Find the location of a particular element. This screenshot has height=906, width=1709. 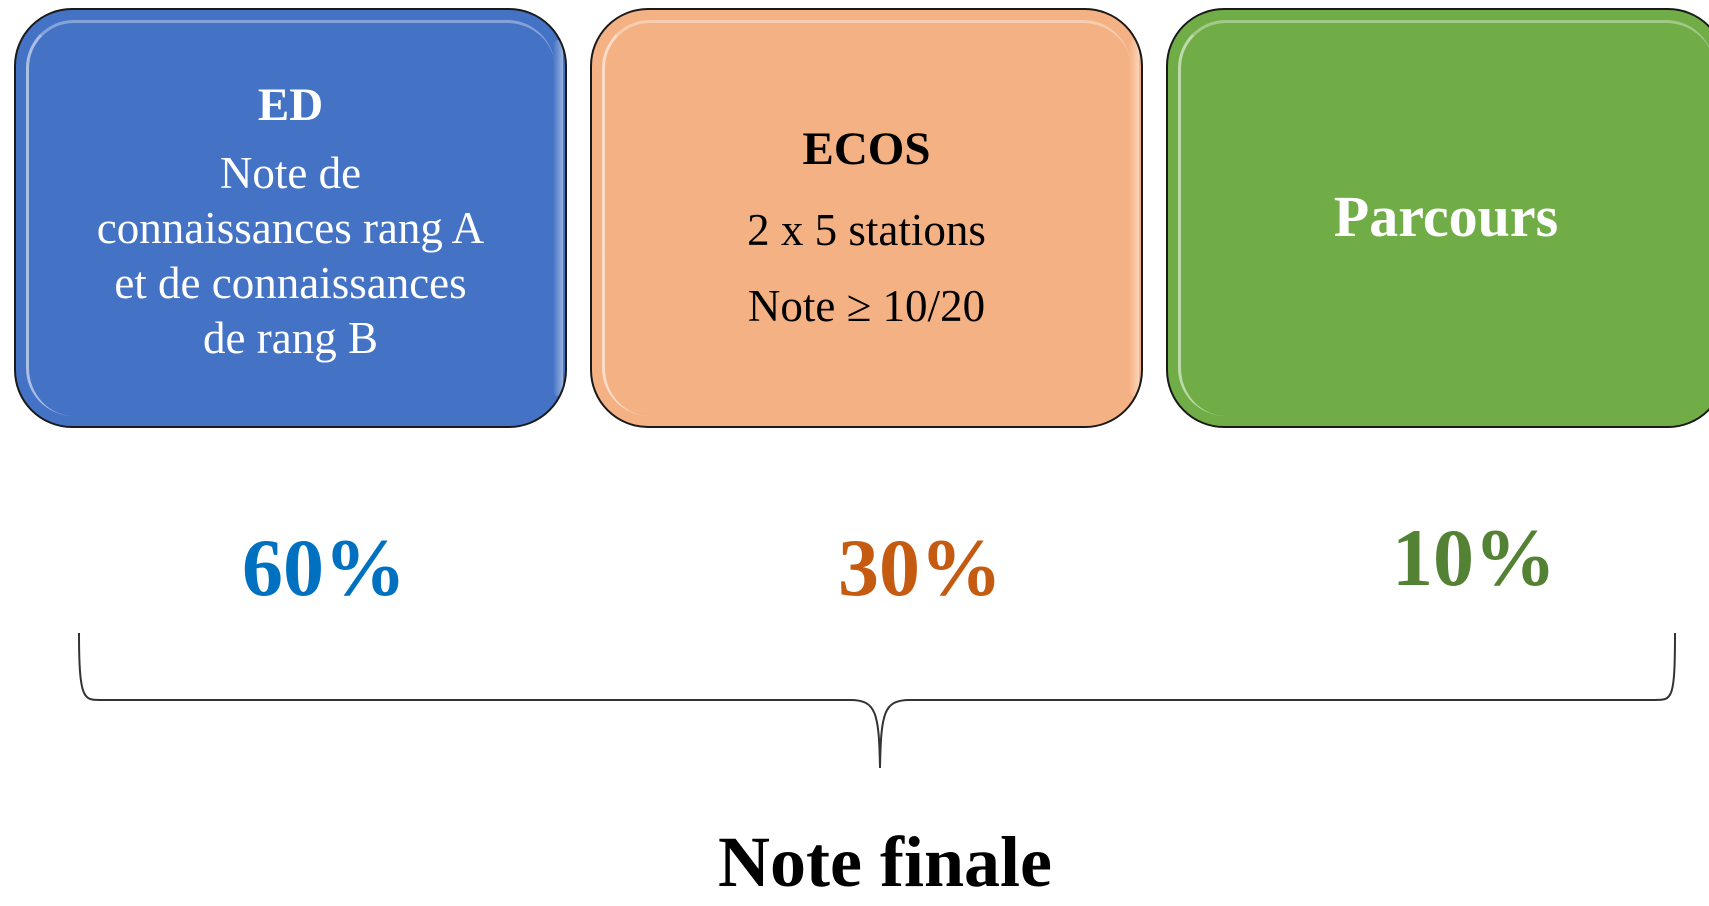

ed-title: ED is located at coordinates (290, 105).